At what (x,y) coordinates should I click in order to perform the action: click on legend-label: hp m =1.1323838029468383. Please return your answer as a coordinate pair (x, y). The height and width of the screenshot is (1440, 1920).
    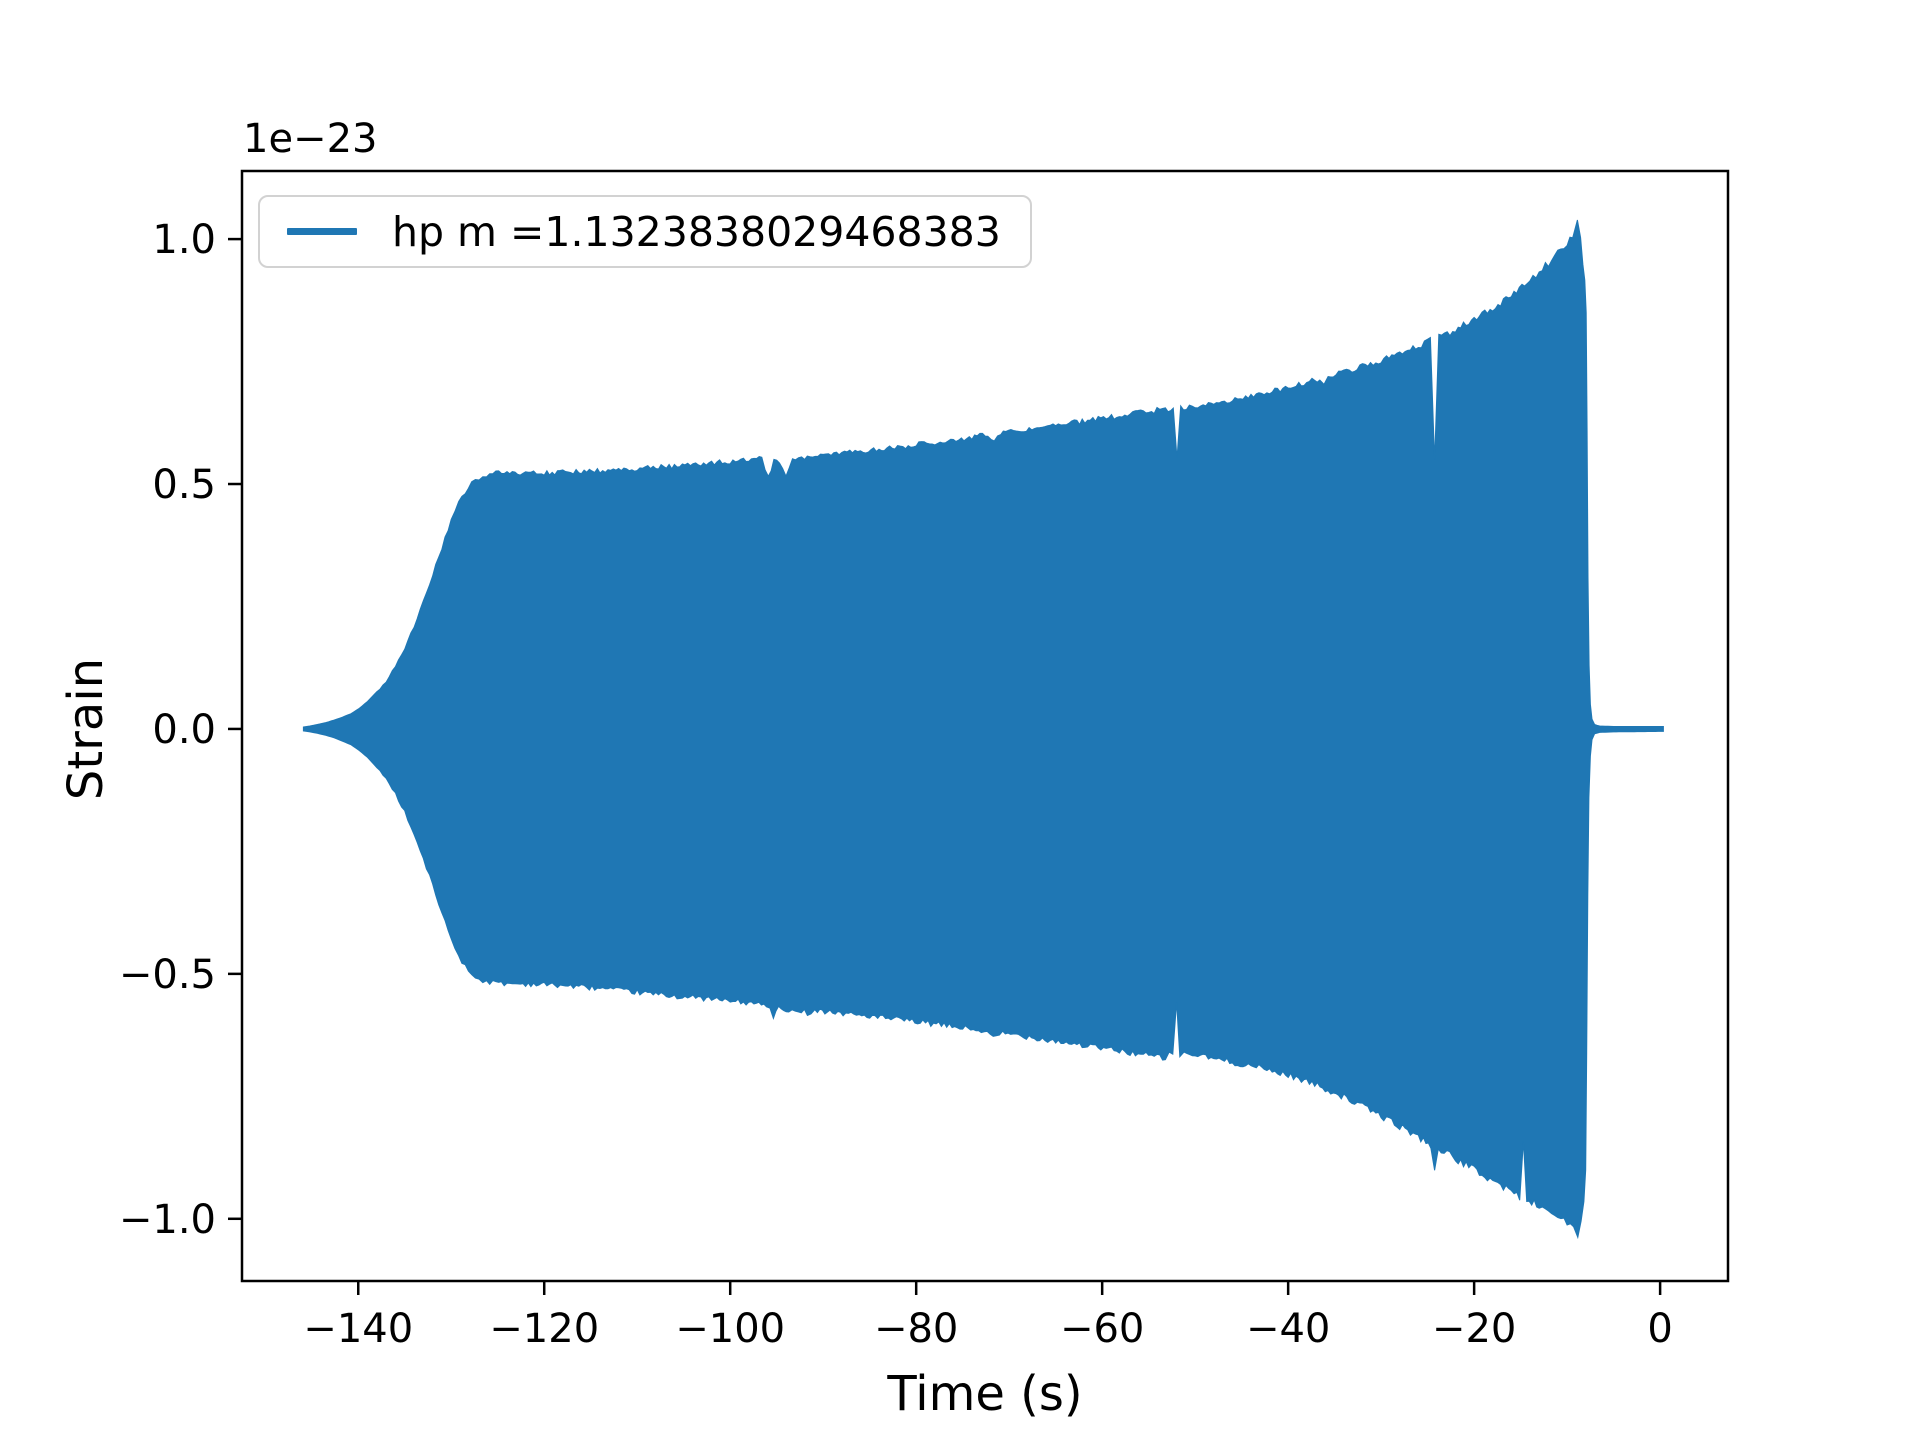
    Looking at the image, I should click on (696, 231).